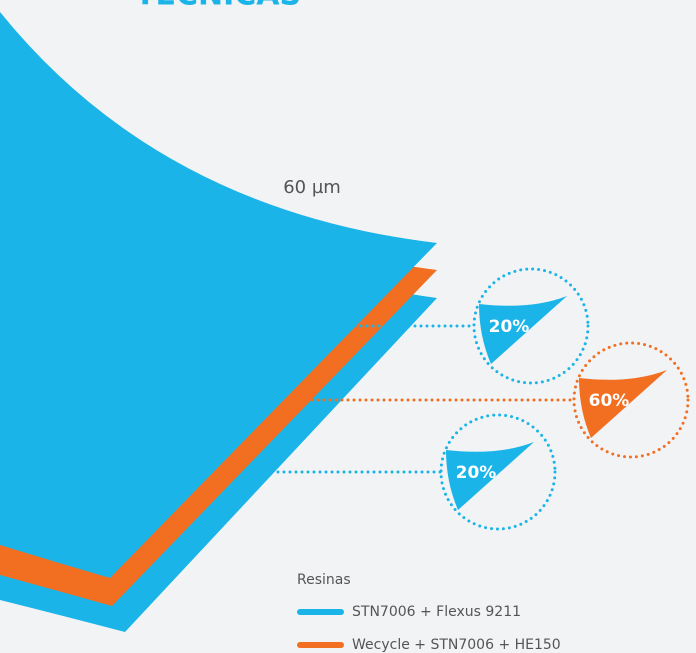 The width and height of the screenshot is (696, 653). What do you see at coordinates (609, 401) in the screenshot?
I see `layer-percent: 60%` at bounding box center [609, 401].